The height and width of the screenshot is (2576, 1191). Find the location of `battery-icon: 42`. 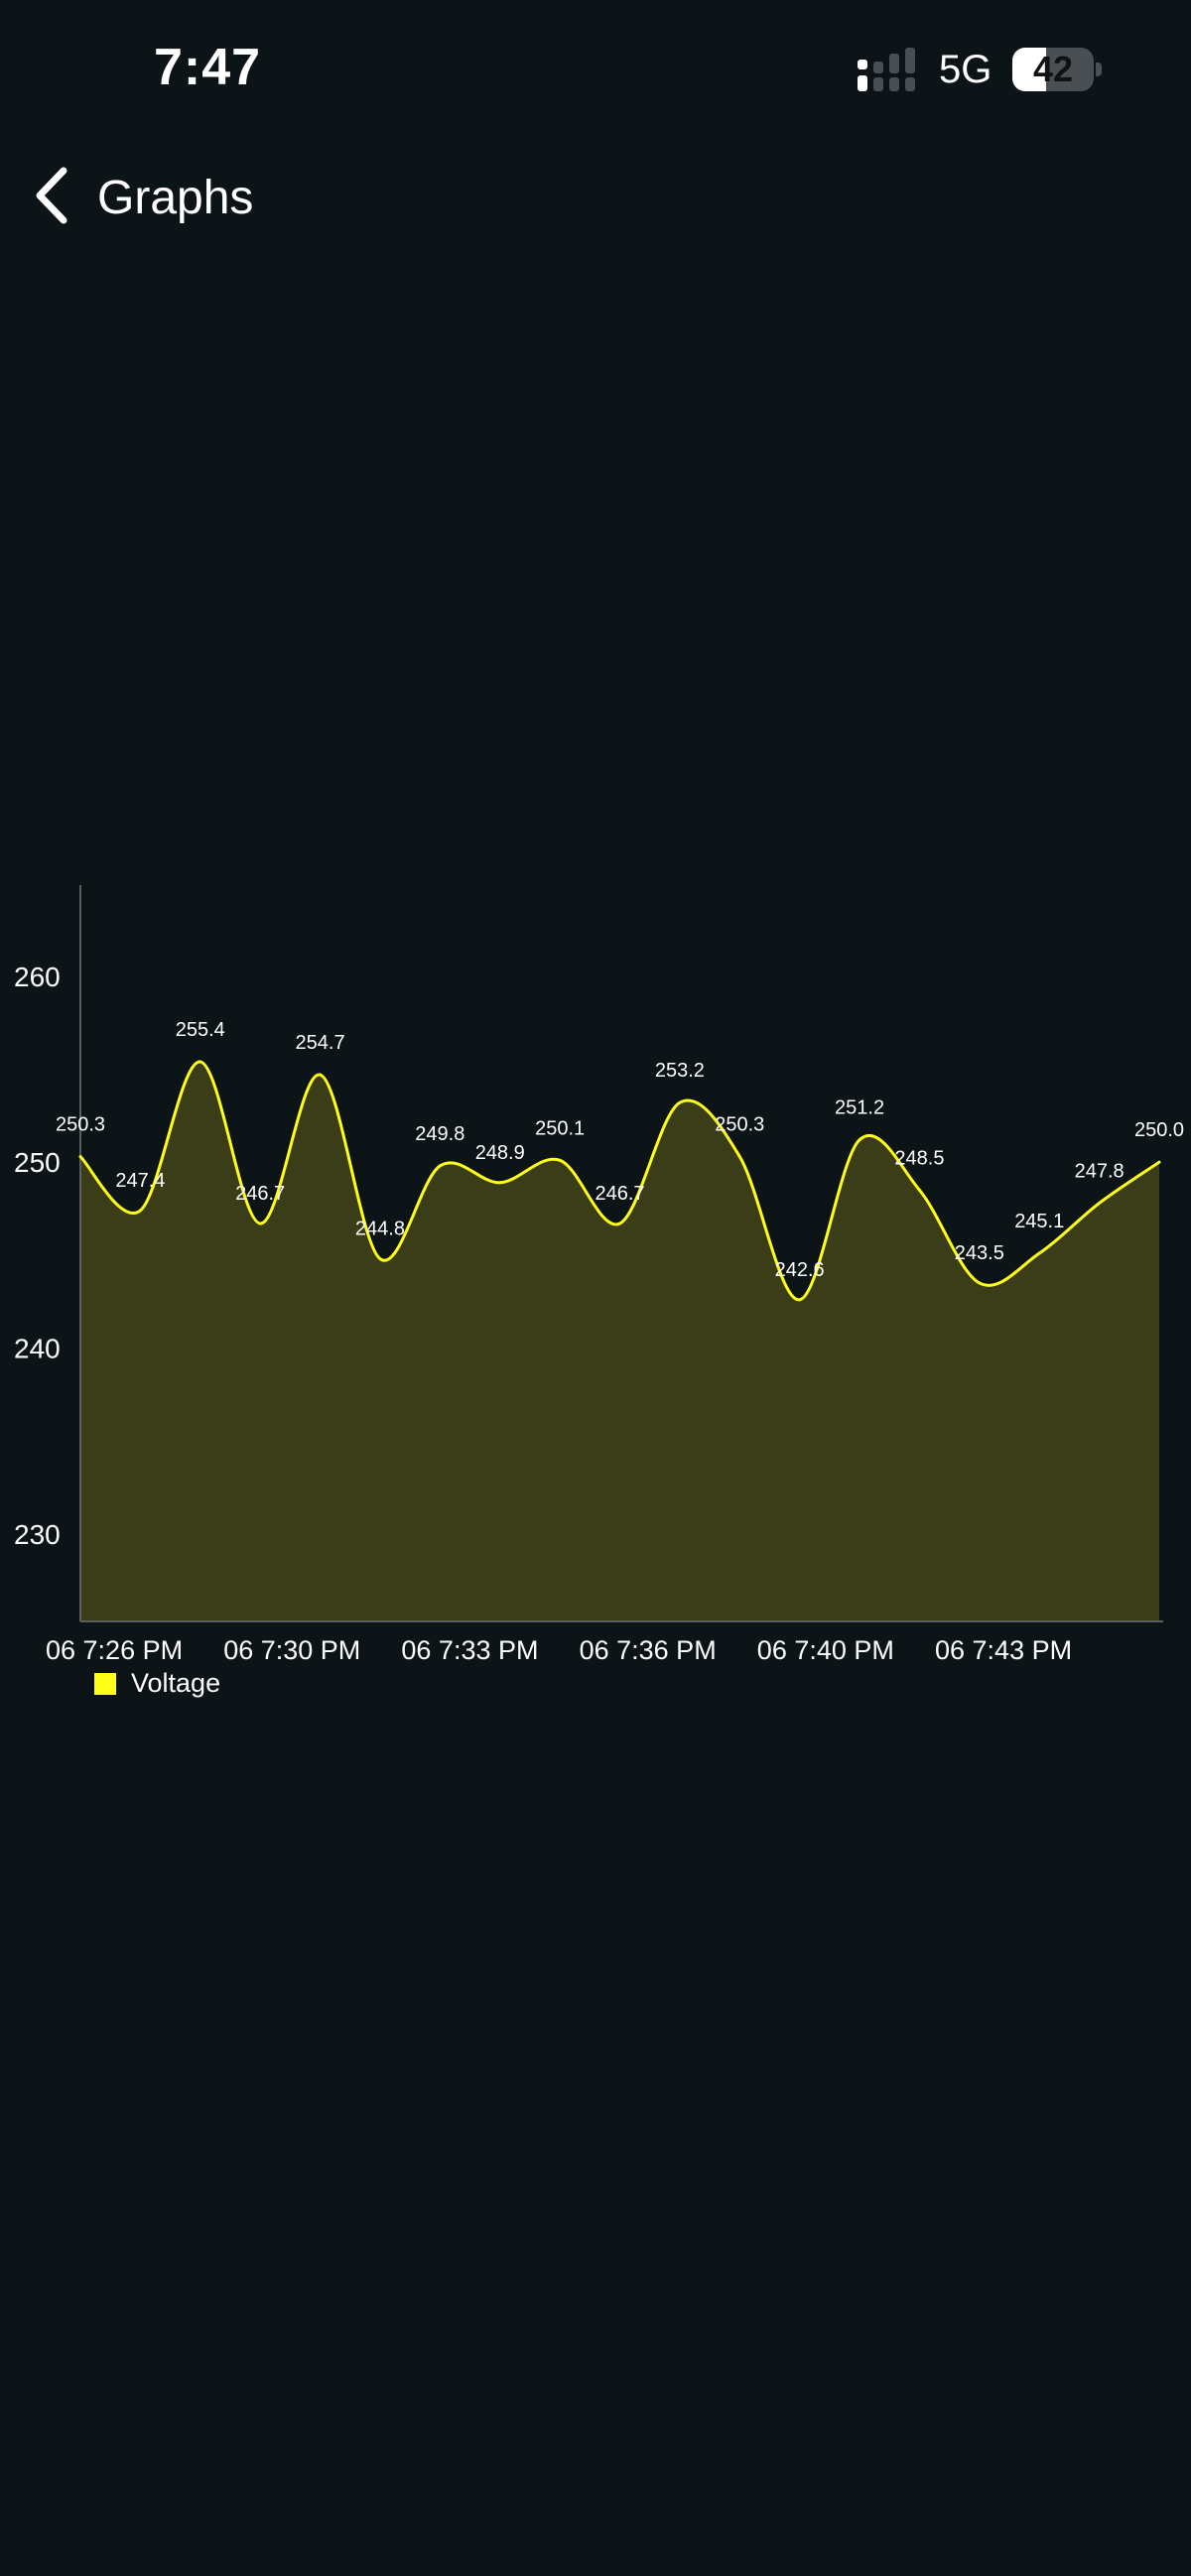

battery-icon: 42 is located at coordinates (1053, 70).